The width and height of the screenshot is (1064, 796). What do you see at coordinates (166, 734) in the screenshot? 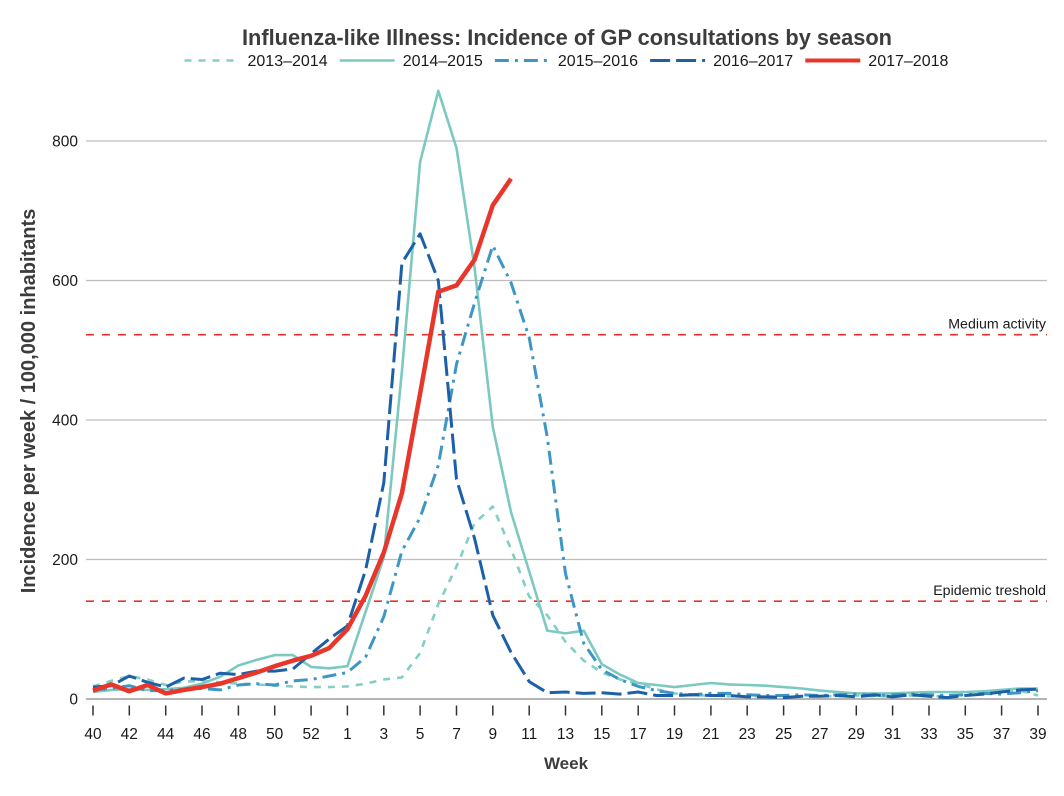
I see `svg-text: 44` at bounding box center [166, 734].